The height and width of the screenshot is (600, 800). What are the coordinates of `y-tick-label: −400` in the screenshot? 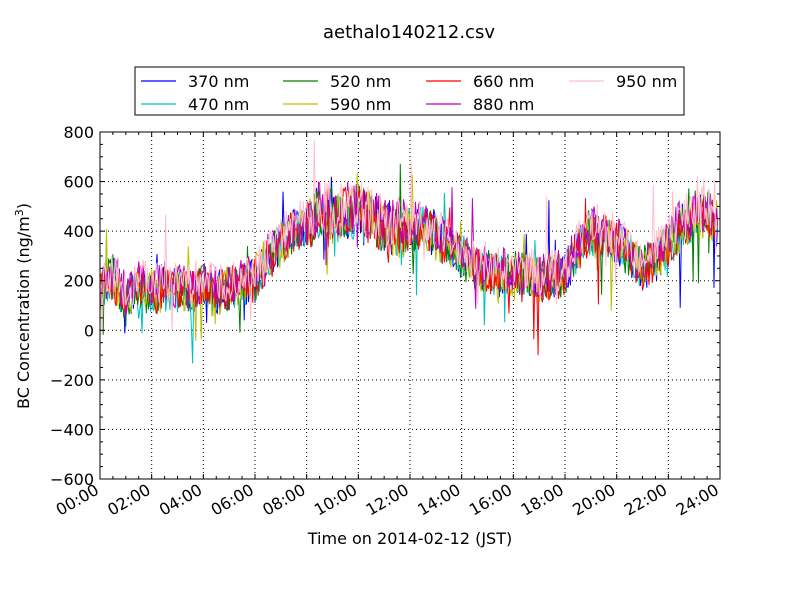 It's located at (72, 429).